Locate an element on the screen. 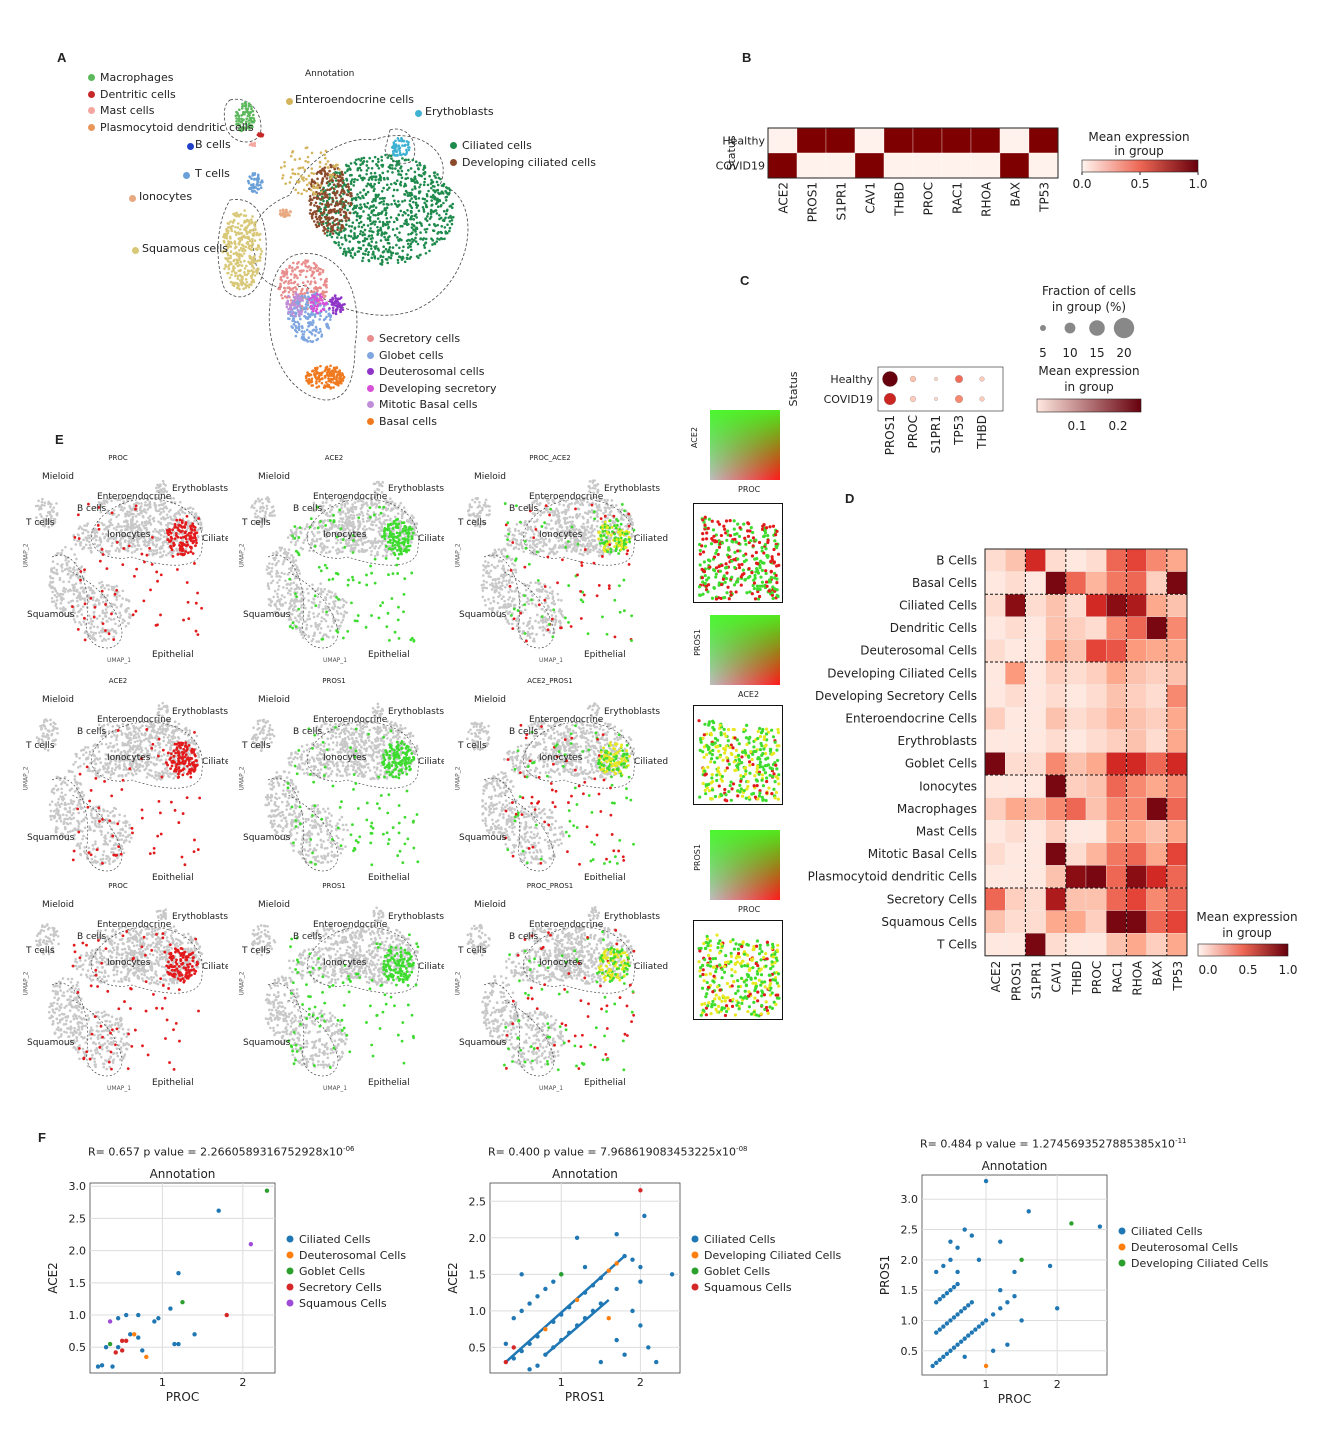  legend-item: Globet cells is located at coordinates (405, 355).